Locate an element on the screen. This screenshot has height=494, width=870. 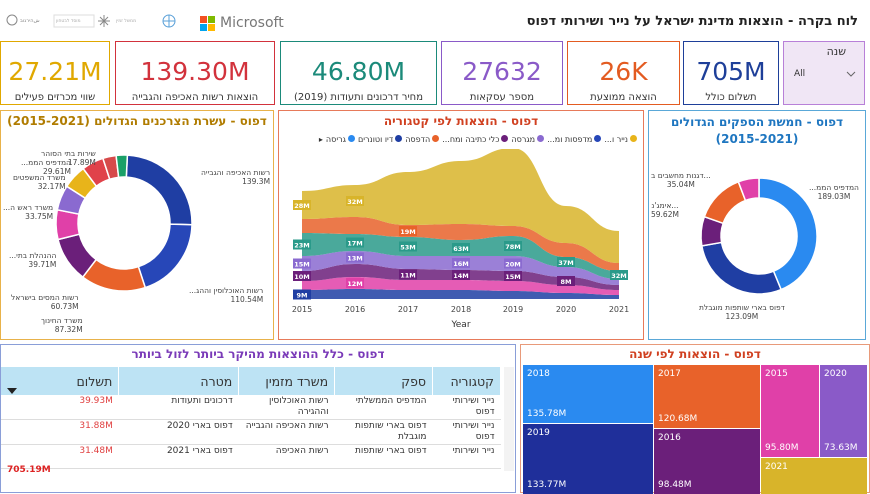
treemap-year: 2019 is located at coordinates (538, 433).